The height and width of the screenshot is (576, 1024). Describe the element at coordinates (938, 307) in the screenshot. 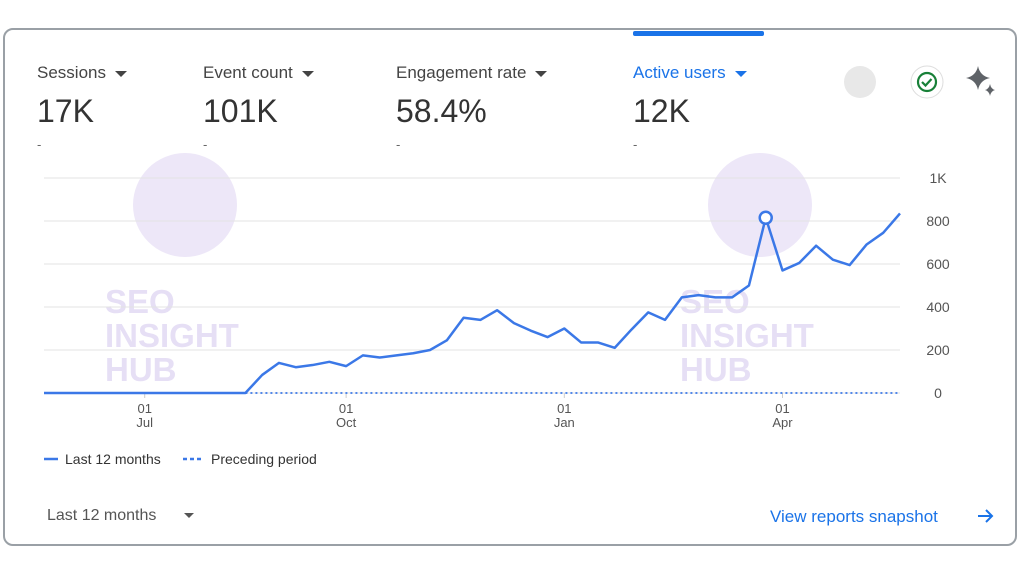

I see `y-tick-label: 400` at that location.